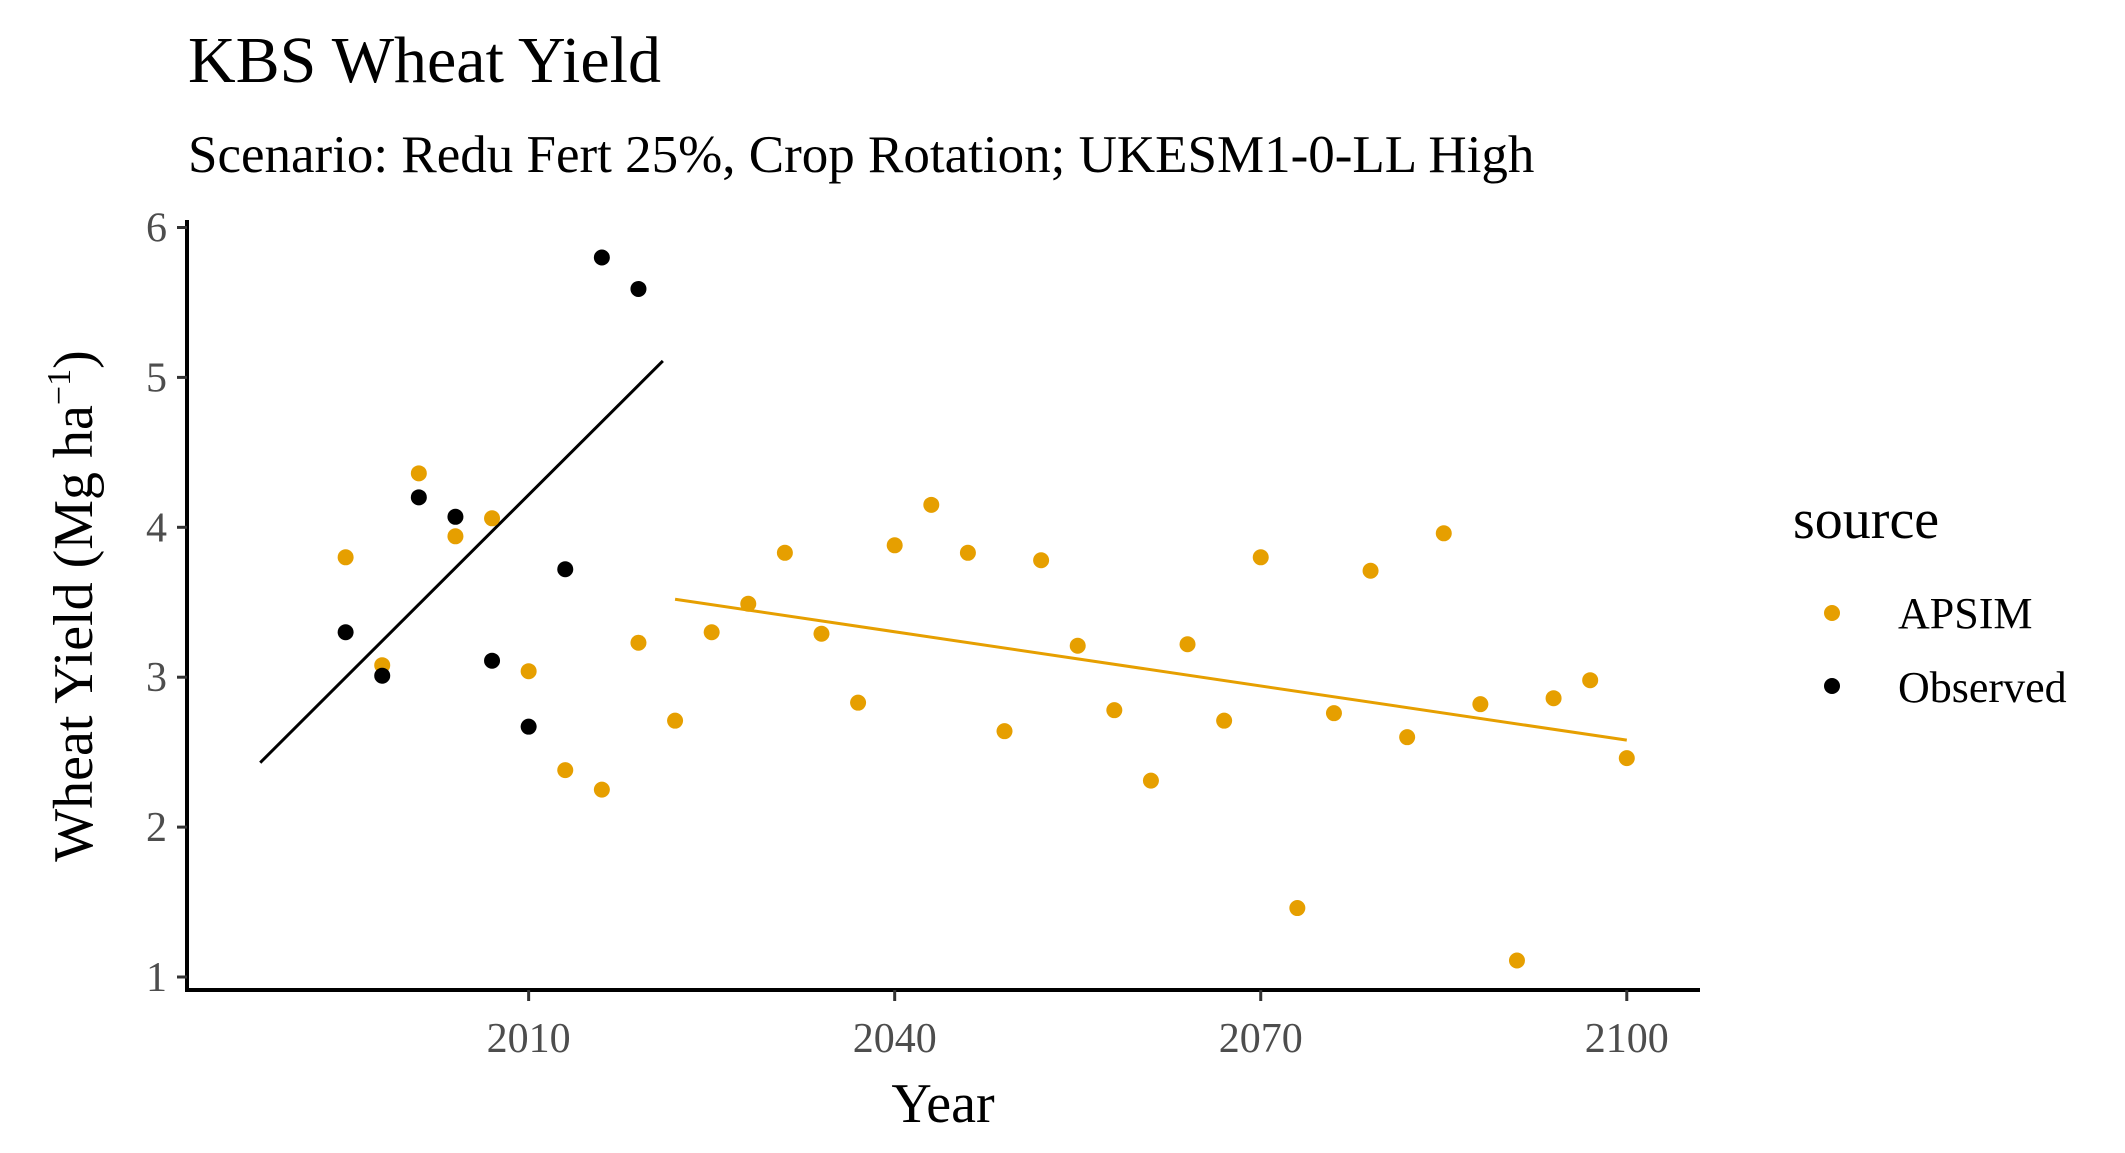 The width and height of the screenshot is (2125, 1153). I want to click on y-axis-title-main: Wheat Yield (Mg ha, so click(74, 633).